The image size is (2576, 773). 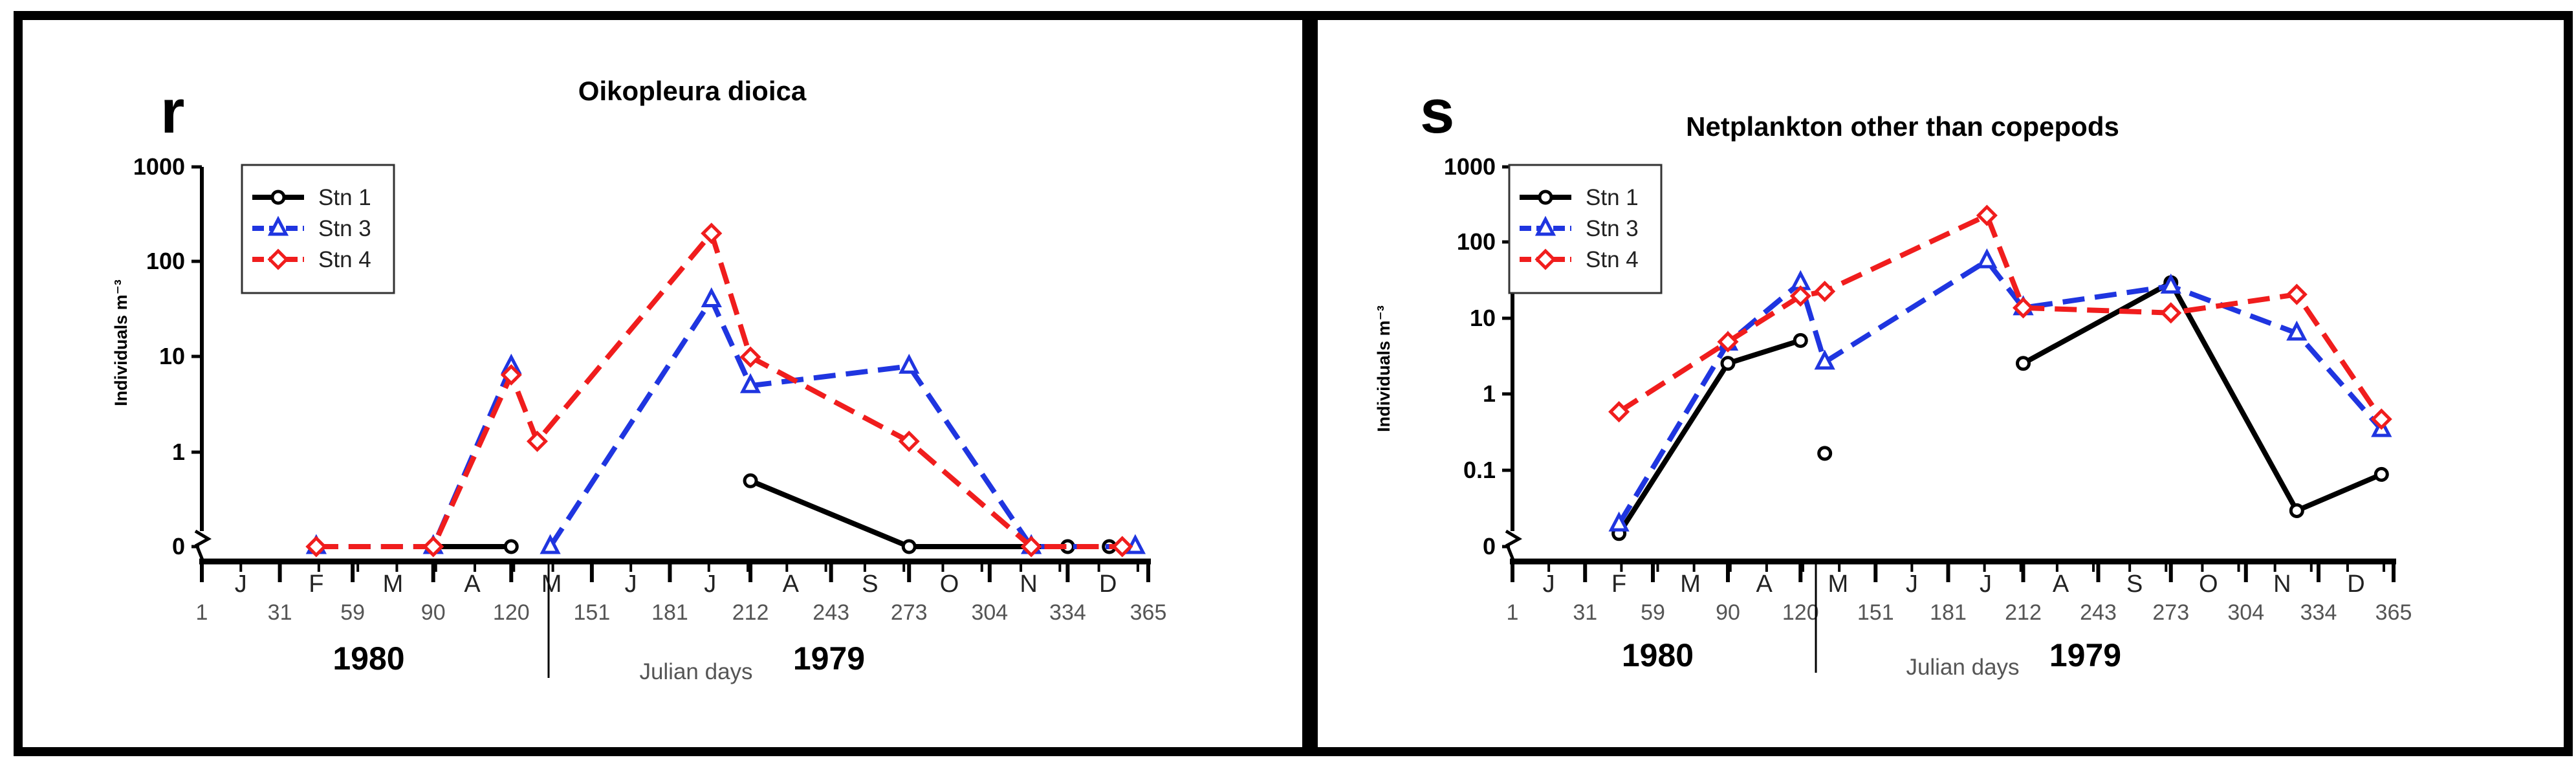 I want to click on julian-tick-label: 181, so click(x=669, y=612).